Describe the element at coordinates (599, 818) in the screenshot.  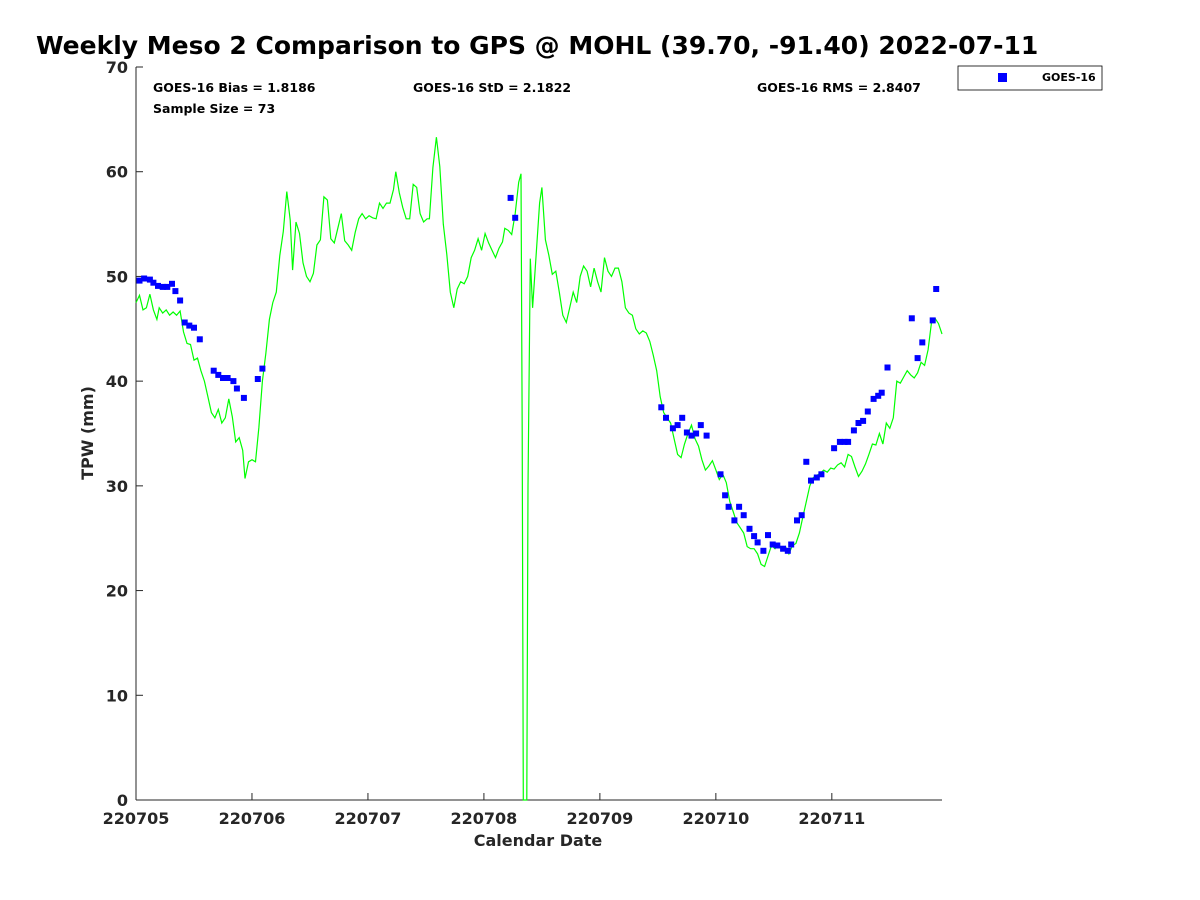
I see `x-tick-label: 220709` at that location.